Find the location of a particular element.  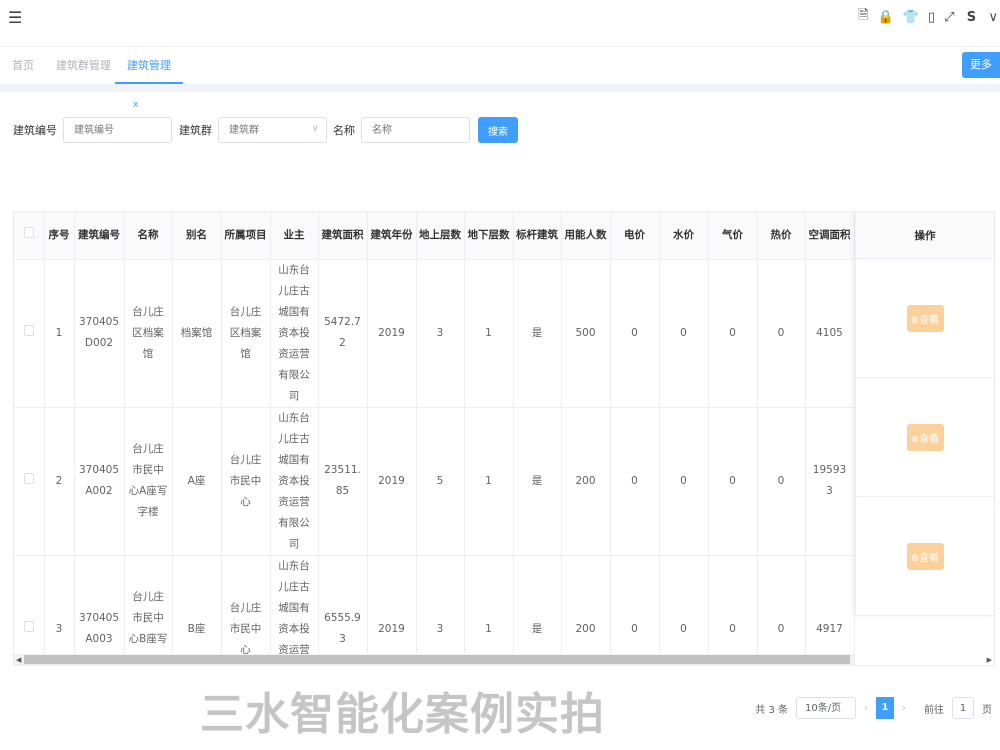

divider is located at coordinates (500, 88).